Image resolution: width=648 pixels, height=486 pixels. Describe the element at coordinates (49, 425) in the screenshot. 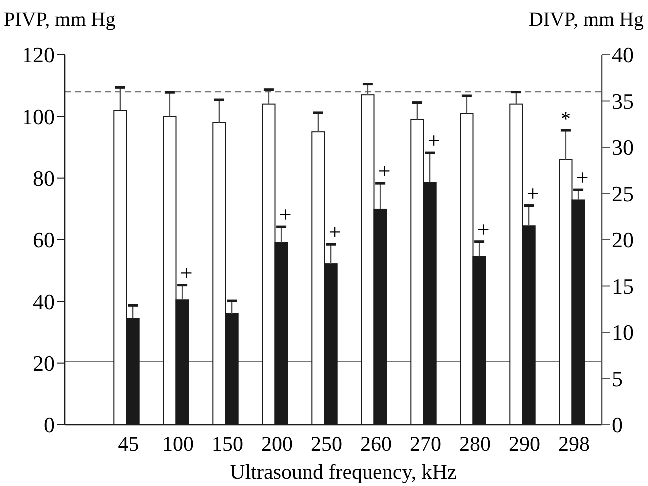

I see `y-tick-label: 0` at that location.